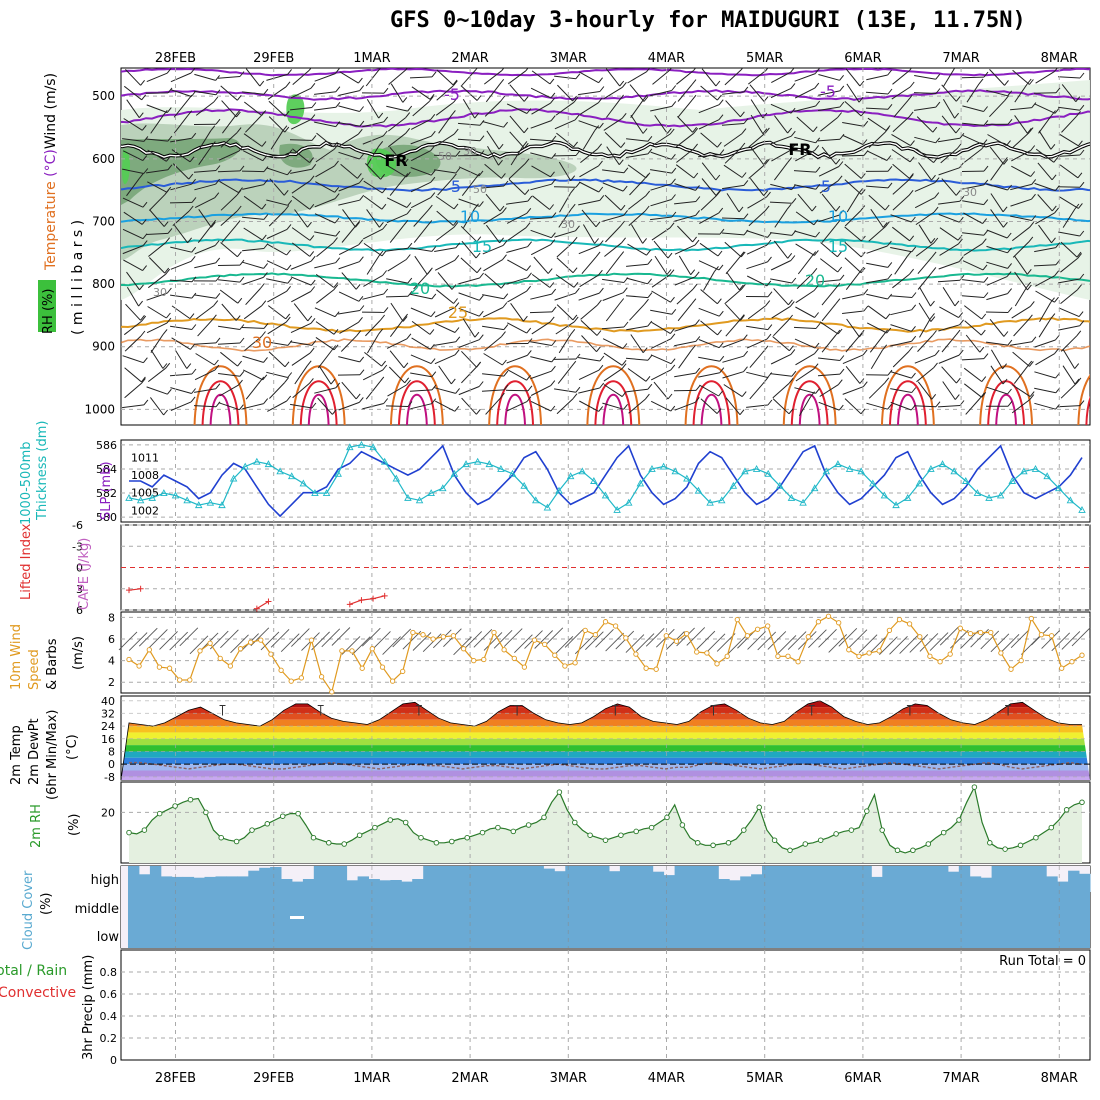 This screenshot has width=1100, height=1100. I want to click on date-label-top: 1MAR, so click(371, 58).